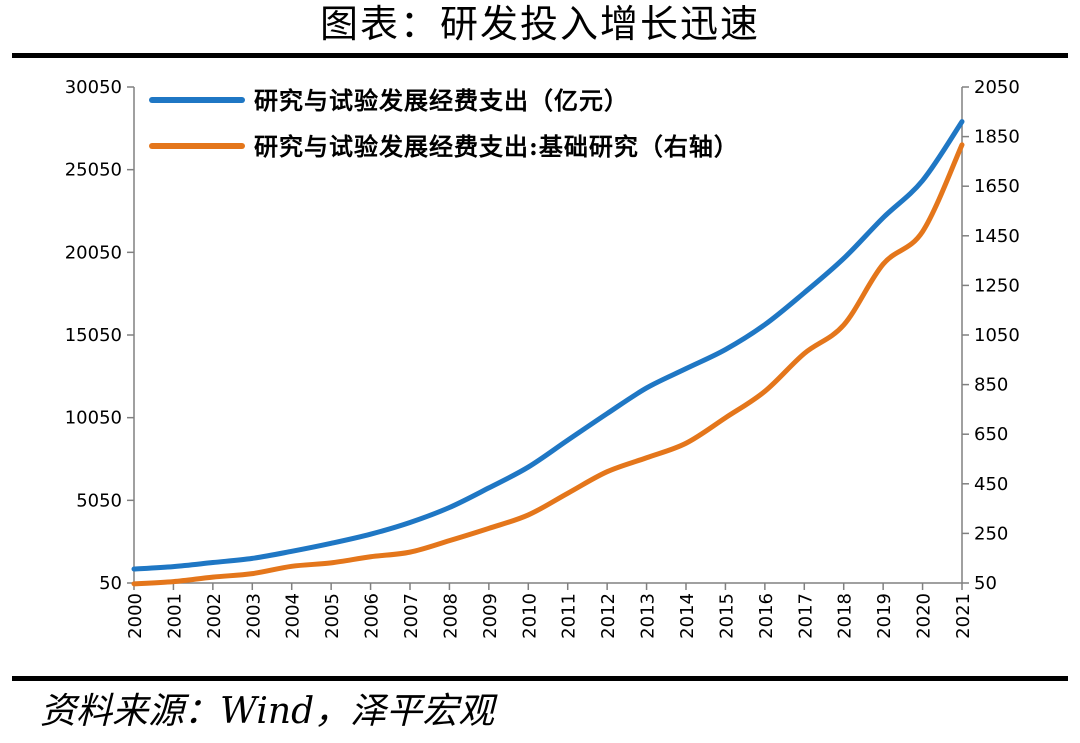 This screenshot has width=1080, height=743. What do you see at coordinates (253, 616) in the screenshot?
I see `x-tick-label: 2003` at bounding box center [253, 616].